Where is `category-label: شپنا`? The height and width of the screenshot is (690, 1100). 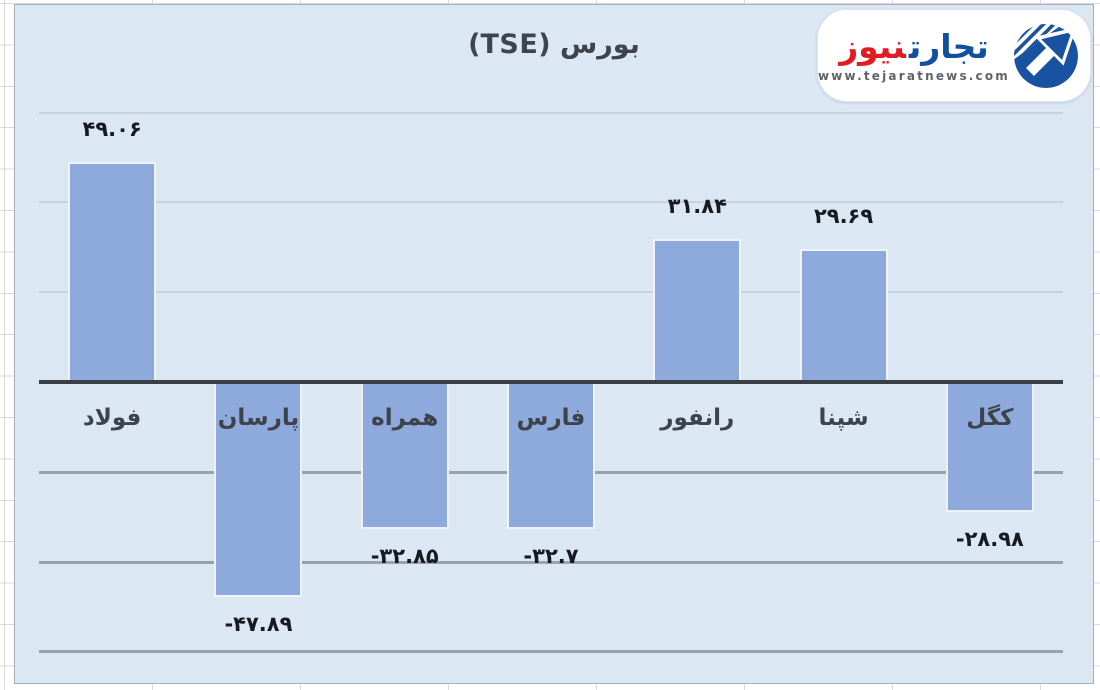
category-label: شپنا is located at coordinates (843, 418).